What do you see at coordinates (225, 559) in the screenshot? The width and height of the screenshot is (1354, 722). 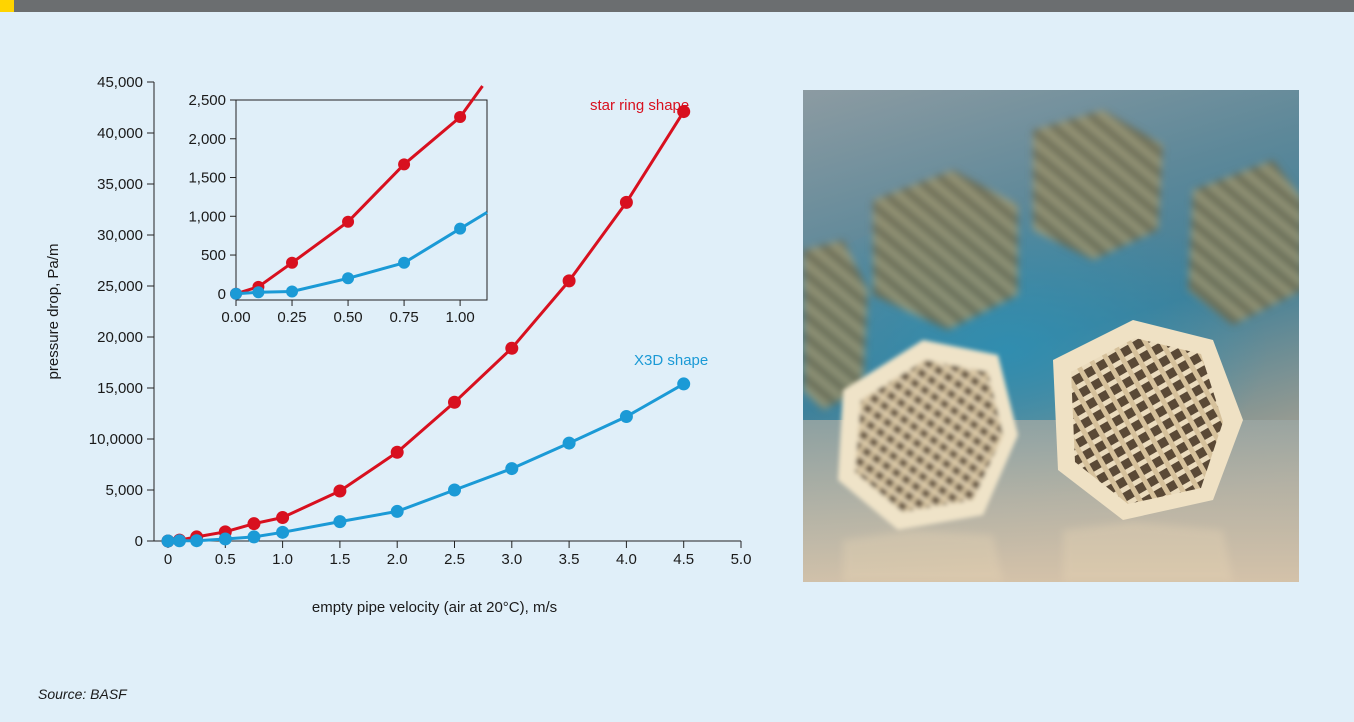 I see `main-x-tick-label: 0.5` at bounding box center [225, 559].